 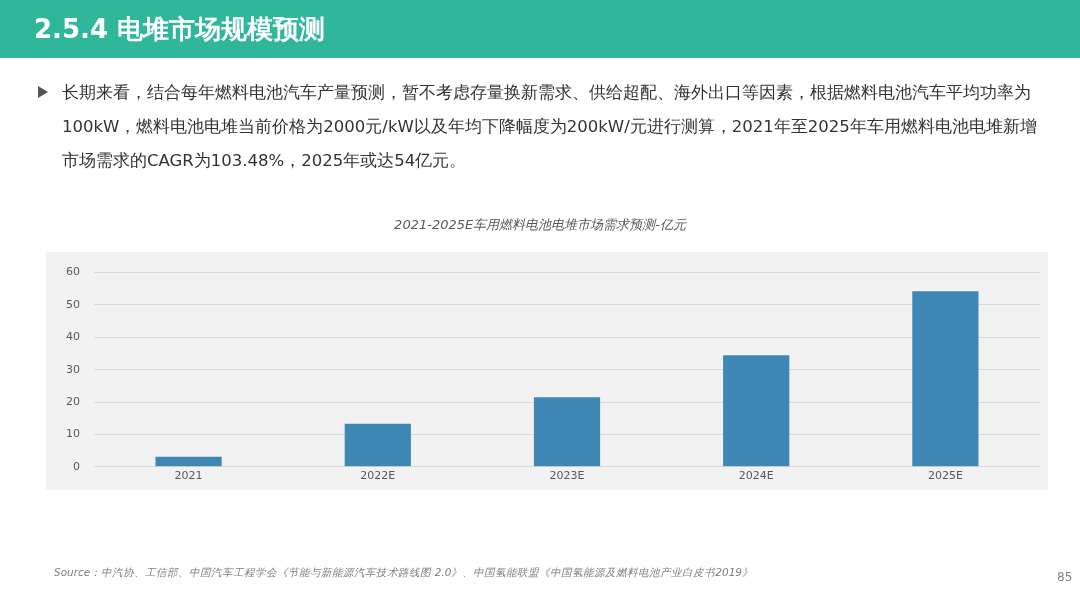 What do you see at coordinates (73, 272) in the screenshot?
I see `y-tick-label: 60` at bounding box center [73, 272].